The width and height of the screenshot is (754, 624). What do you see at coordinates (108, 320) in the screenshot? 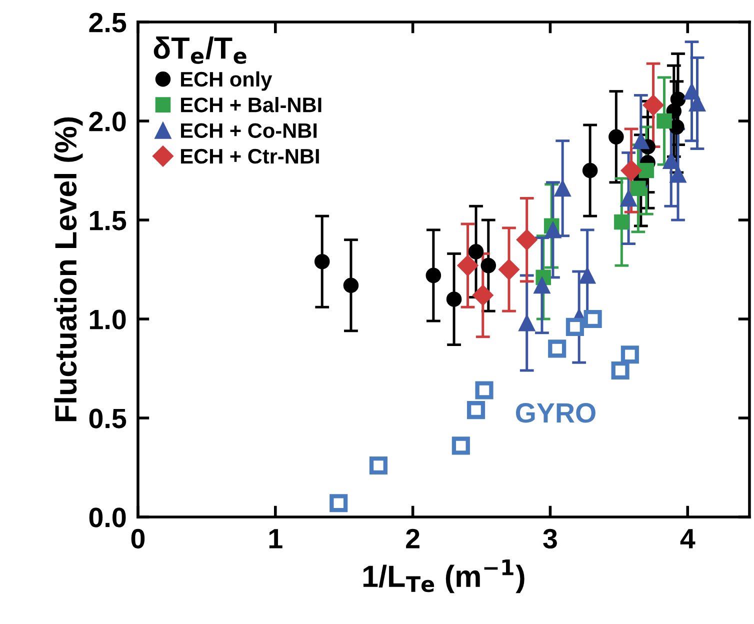
I see `y-tick-label: 1.0` at bounding box center [108, 320].